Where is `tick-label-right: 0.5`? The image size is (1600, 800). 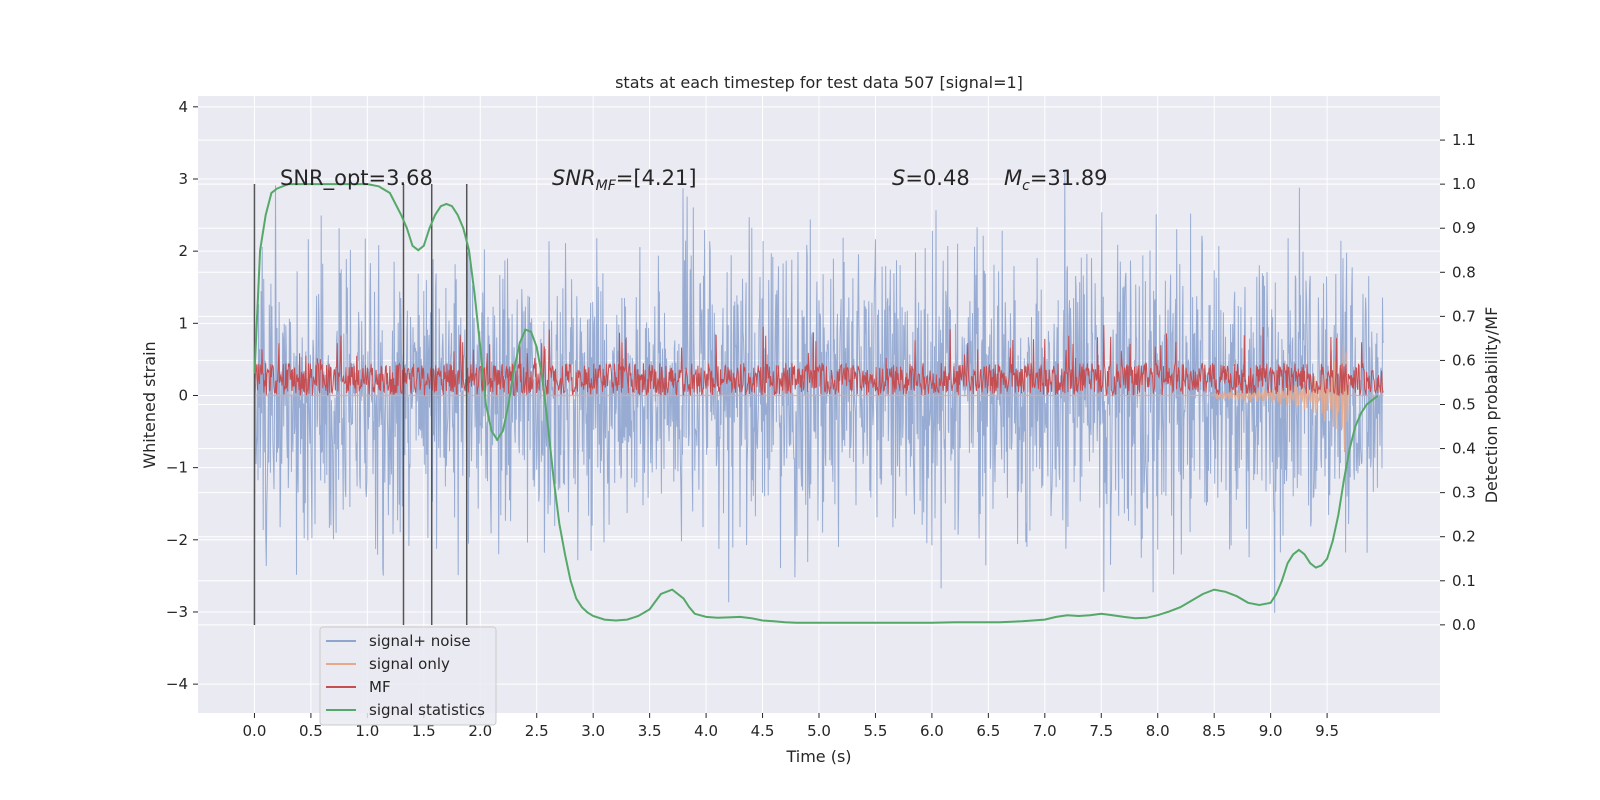 tick-label-right: 0.5 is located at coordinates (1464, 405).